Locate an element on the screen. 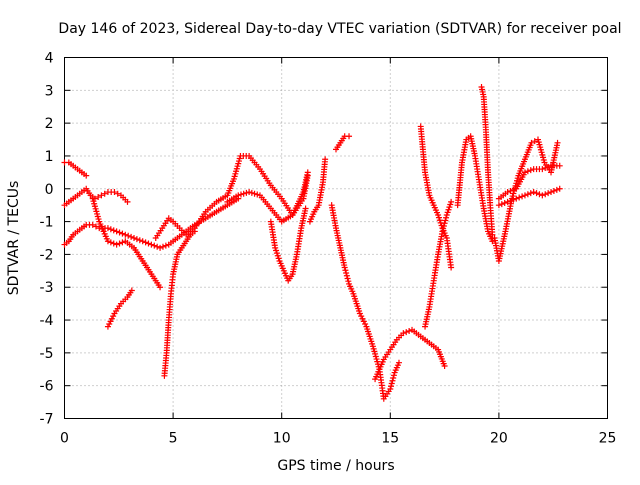  y-tick-label: -7 is located at coordinates (47, 420).